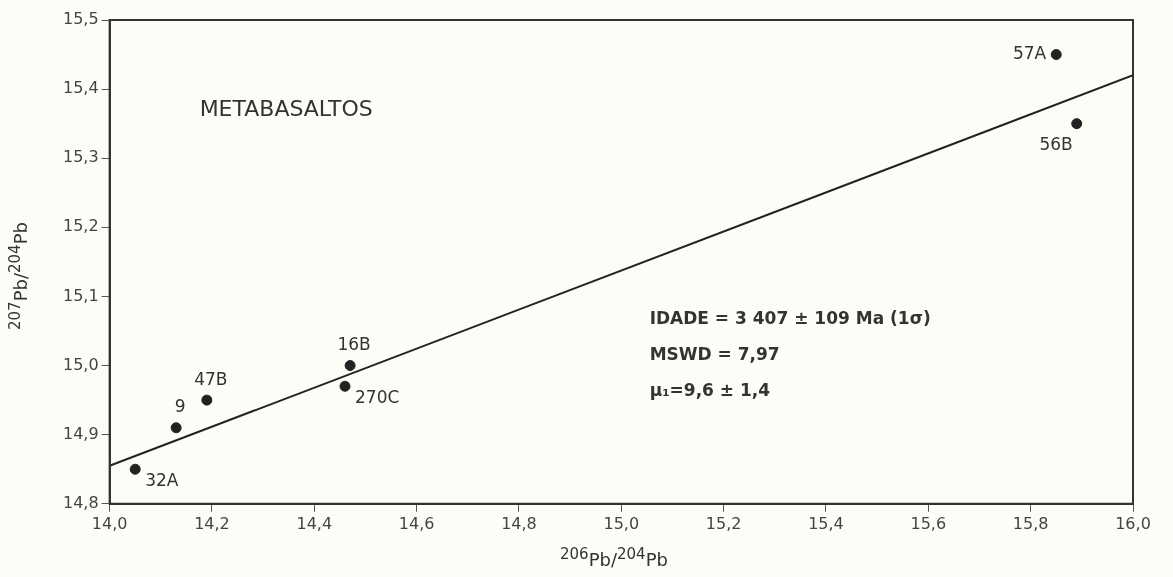  What do you see at coordinates (81, 502) in the screenshot?
I see `y-tick-label: 14,8` at bounding box center [81, 502].